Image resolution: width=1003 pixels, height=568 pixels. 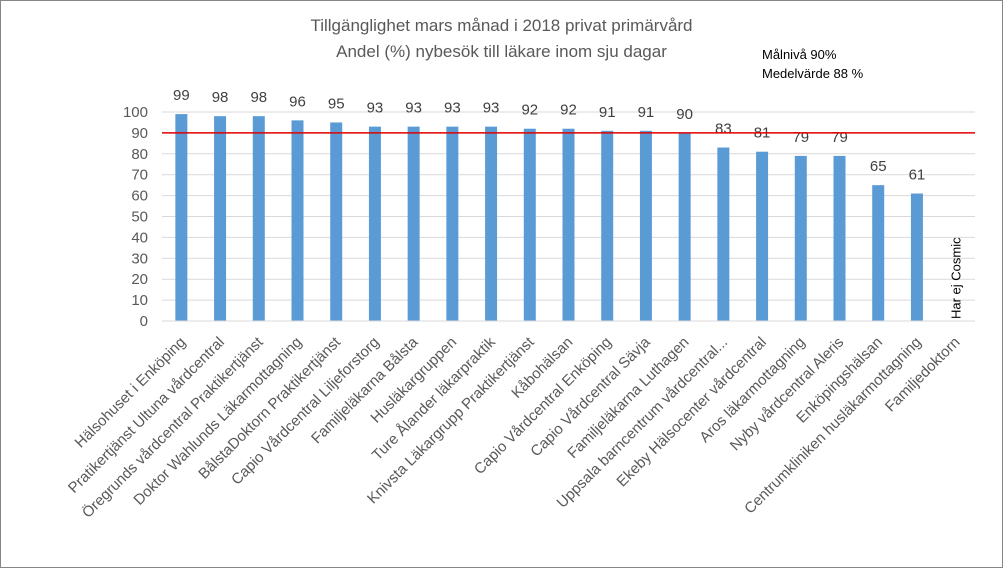 What do you see at coordinates (139, 217) in the screenshot?
I see `y-tick-label: 50` at bounding box center [139, 217].